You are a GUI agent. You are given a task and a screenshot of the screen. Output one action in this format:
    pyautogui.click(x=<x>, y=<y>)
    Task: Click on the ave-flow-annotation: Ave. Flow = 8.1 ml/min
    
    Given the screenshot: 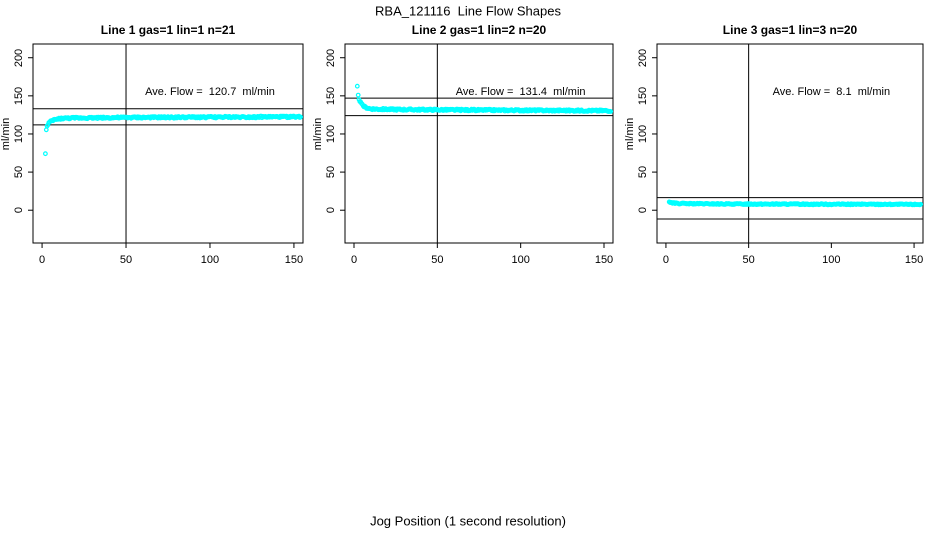 What is the action you would take?
    pyautogui.click(x=831, y=92)
    